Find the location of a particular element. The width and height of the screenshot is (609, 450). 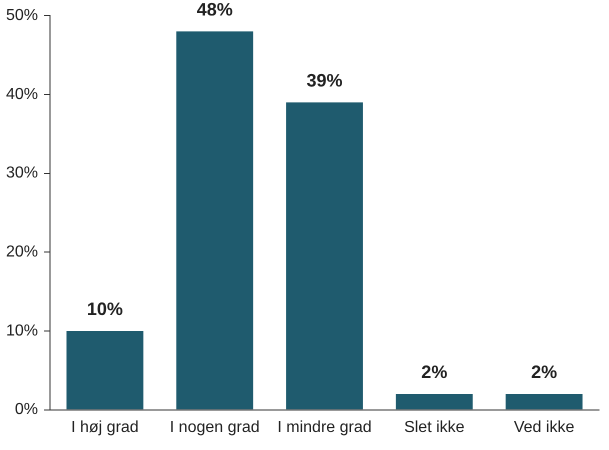

y-tick-label: 20% is located at coordinates (22, 252).